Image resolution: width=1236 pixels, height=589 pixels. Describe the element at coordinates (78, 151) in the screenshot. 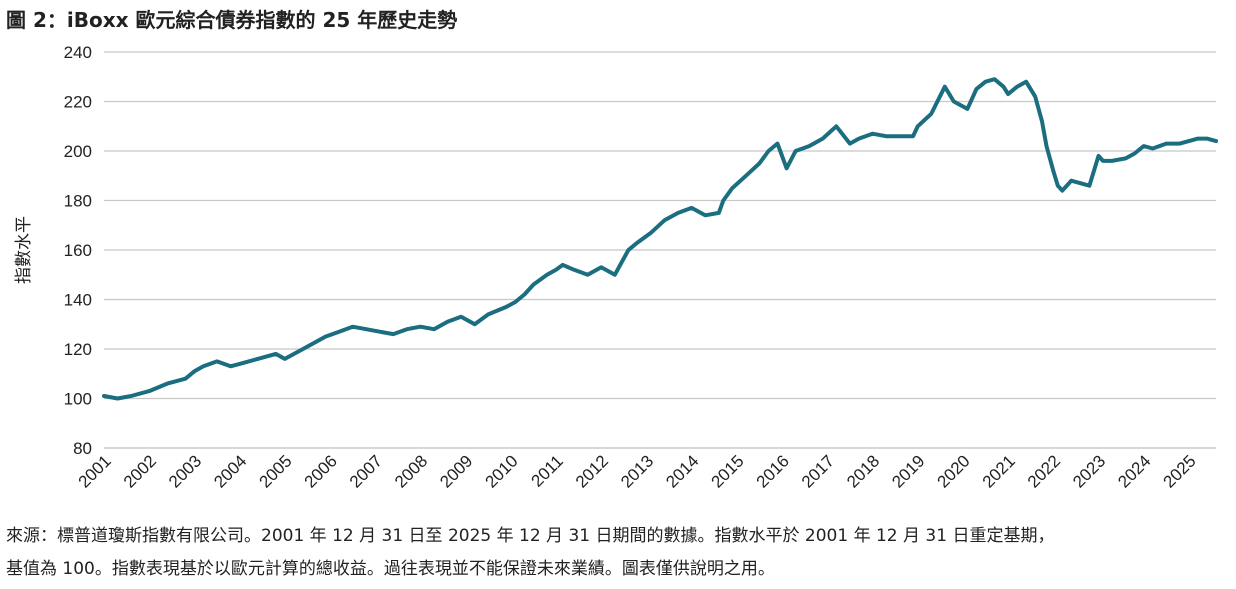

I see `y-tick-label: 200` at that location.